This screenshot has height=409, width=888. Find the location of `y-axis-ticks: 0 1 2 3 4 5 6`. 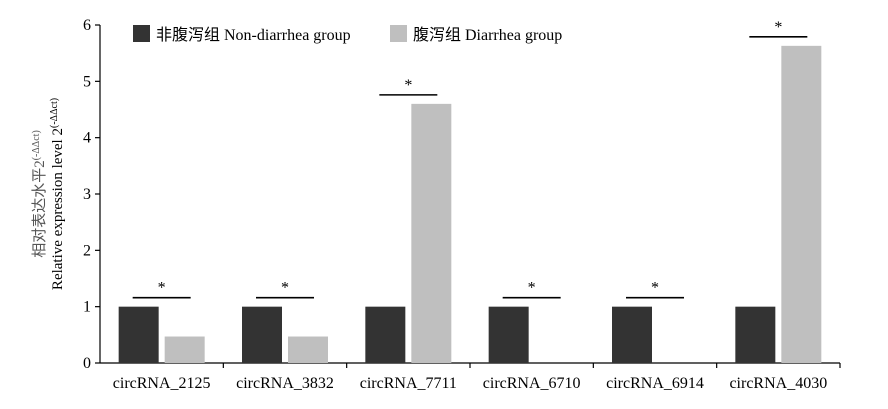

y-axis-ticks: 0 1 2 3 4 5 6 is located at coordinates (91, 194).